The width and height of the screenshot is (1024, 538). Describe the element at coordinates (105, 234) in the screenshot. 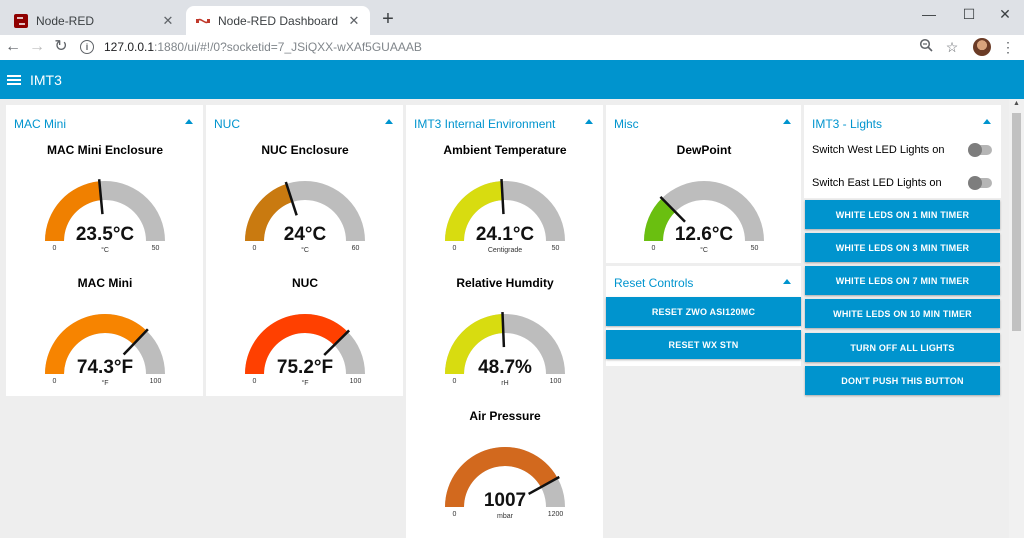

I see `gauge-value: 23.5°C` at that location.